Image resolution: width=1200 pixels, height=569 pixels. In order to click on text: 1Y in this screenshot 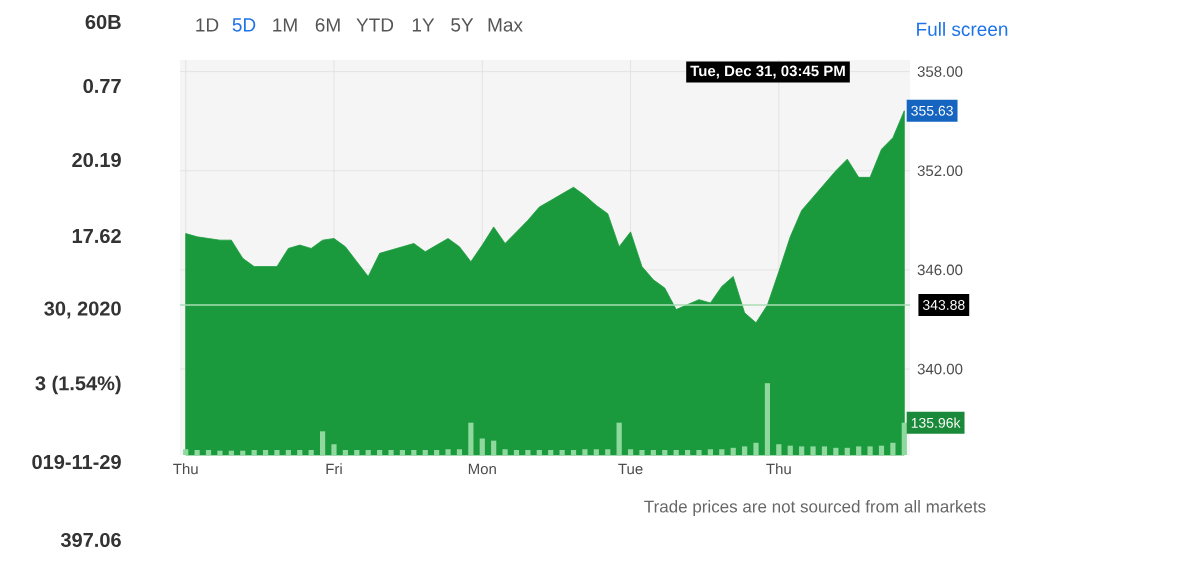, I will do `click(423, 25)`.